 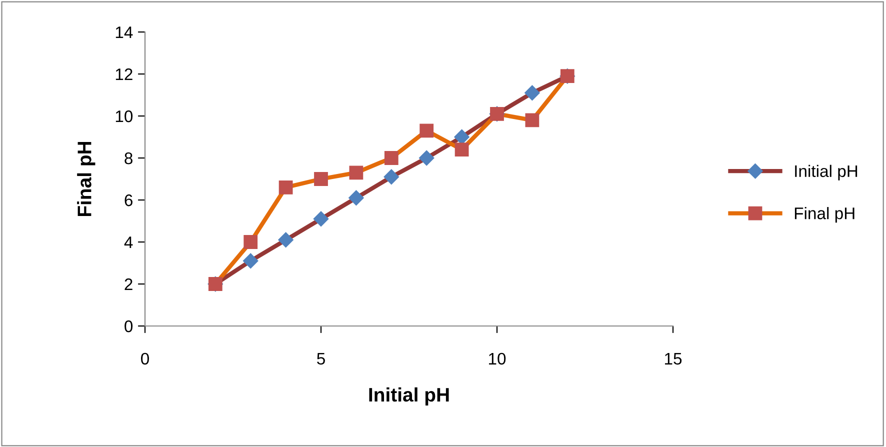 What do you see at coordinates (145, 358) in the screenshot?
I see `x-tick-label: 0` at bounding box center [145, 358].